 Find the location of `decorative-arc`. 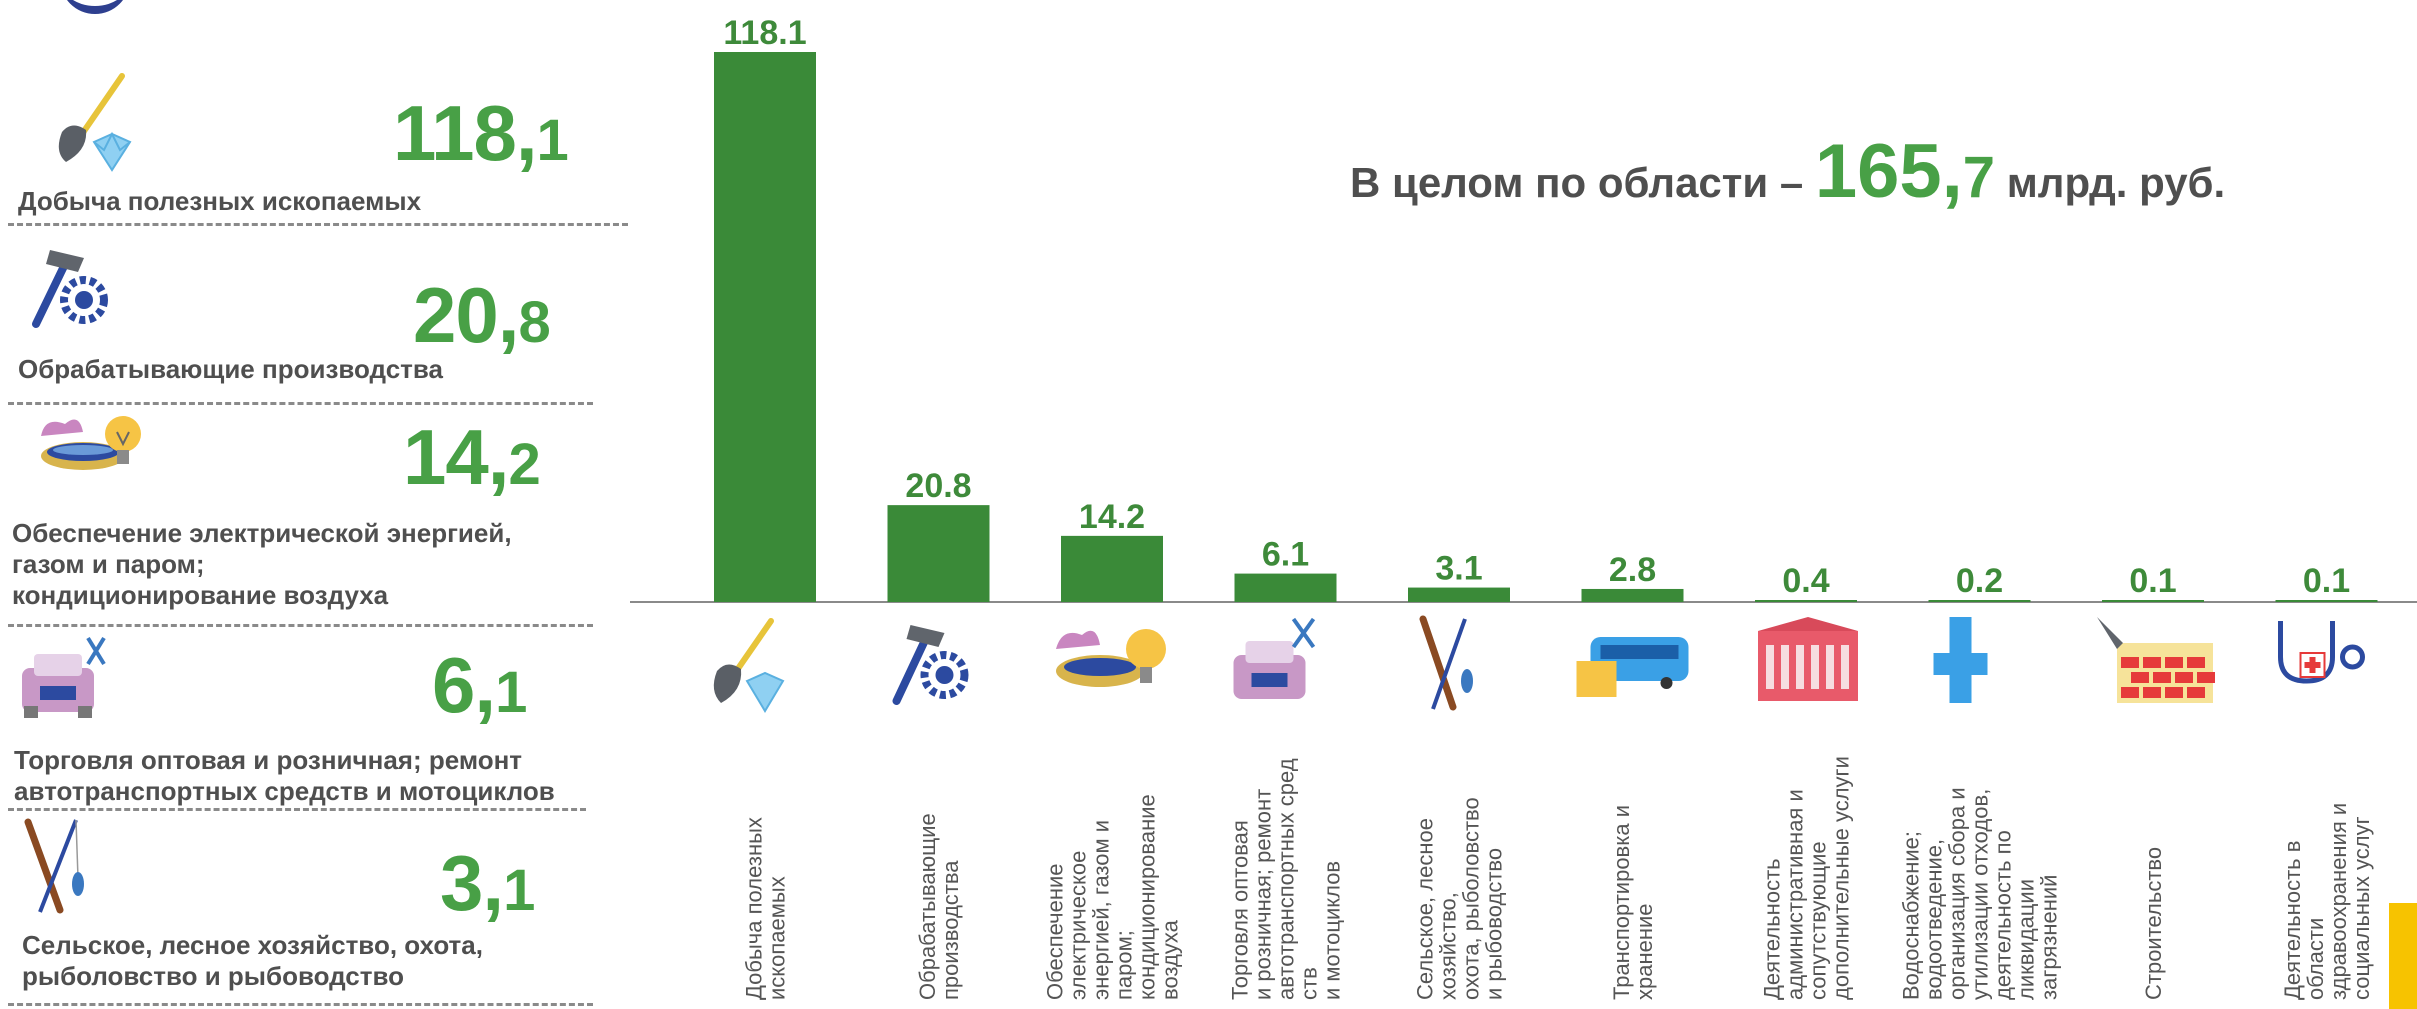

decorative-arc is located at coordinates (95, 7).